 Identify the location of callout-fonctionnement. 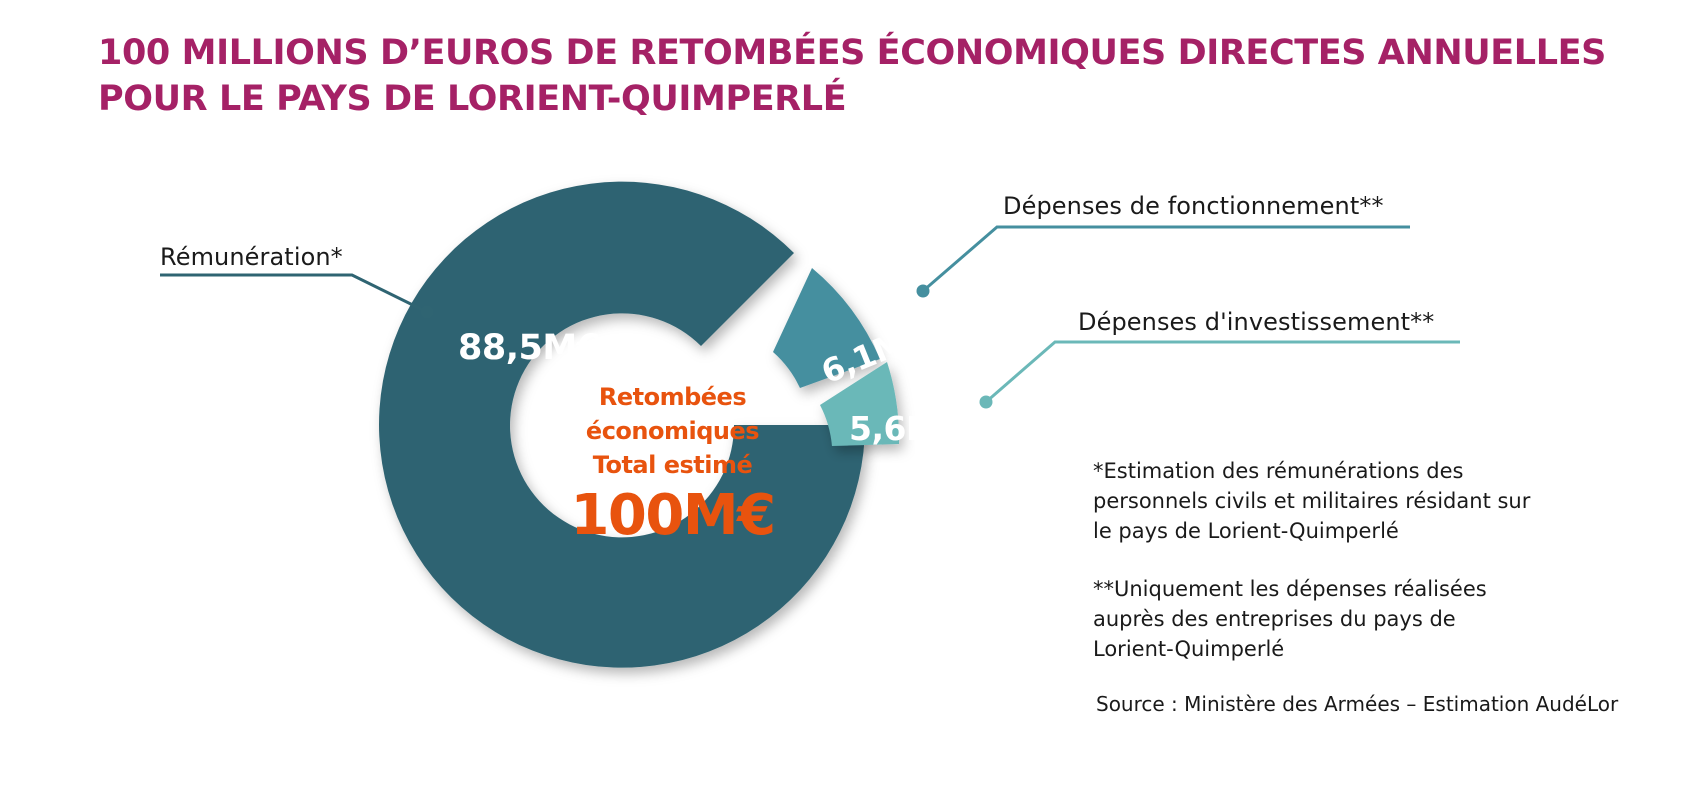
(1163, 261).